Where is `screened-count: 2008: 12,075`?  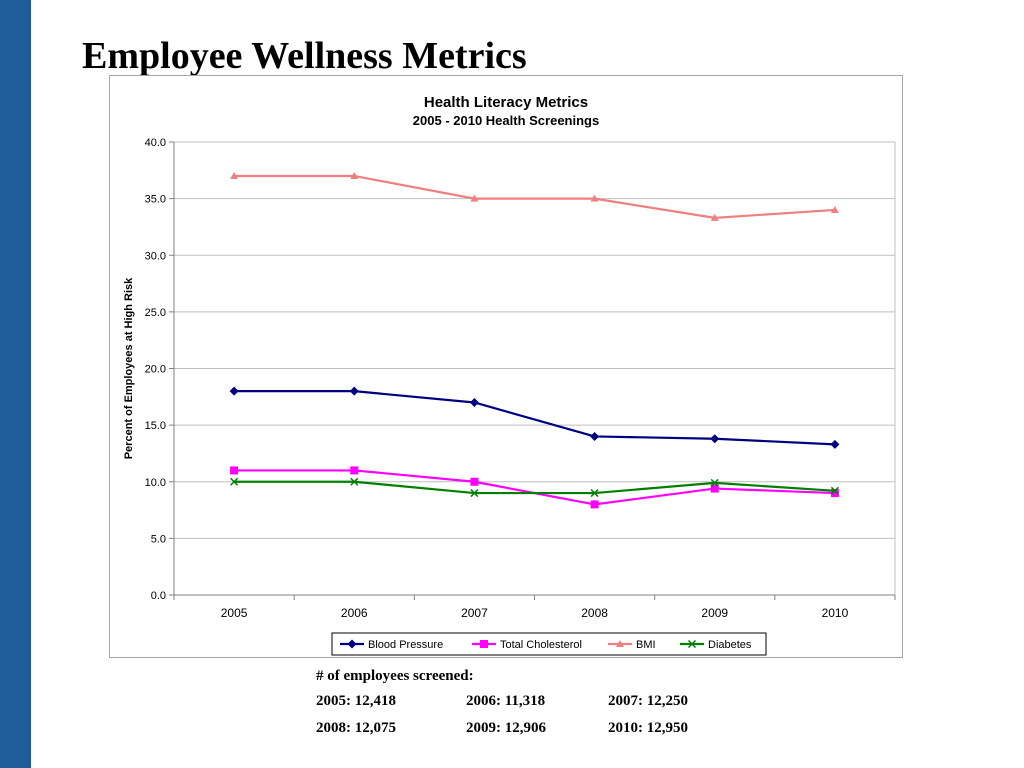 screened-count: 2008: 12,075 is located at coordinates (356, 728).